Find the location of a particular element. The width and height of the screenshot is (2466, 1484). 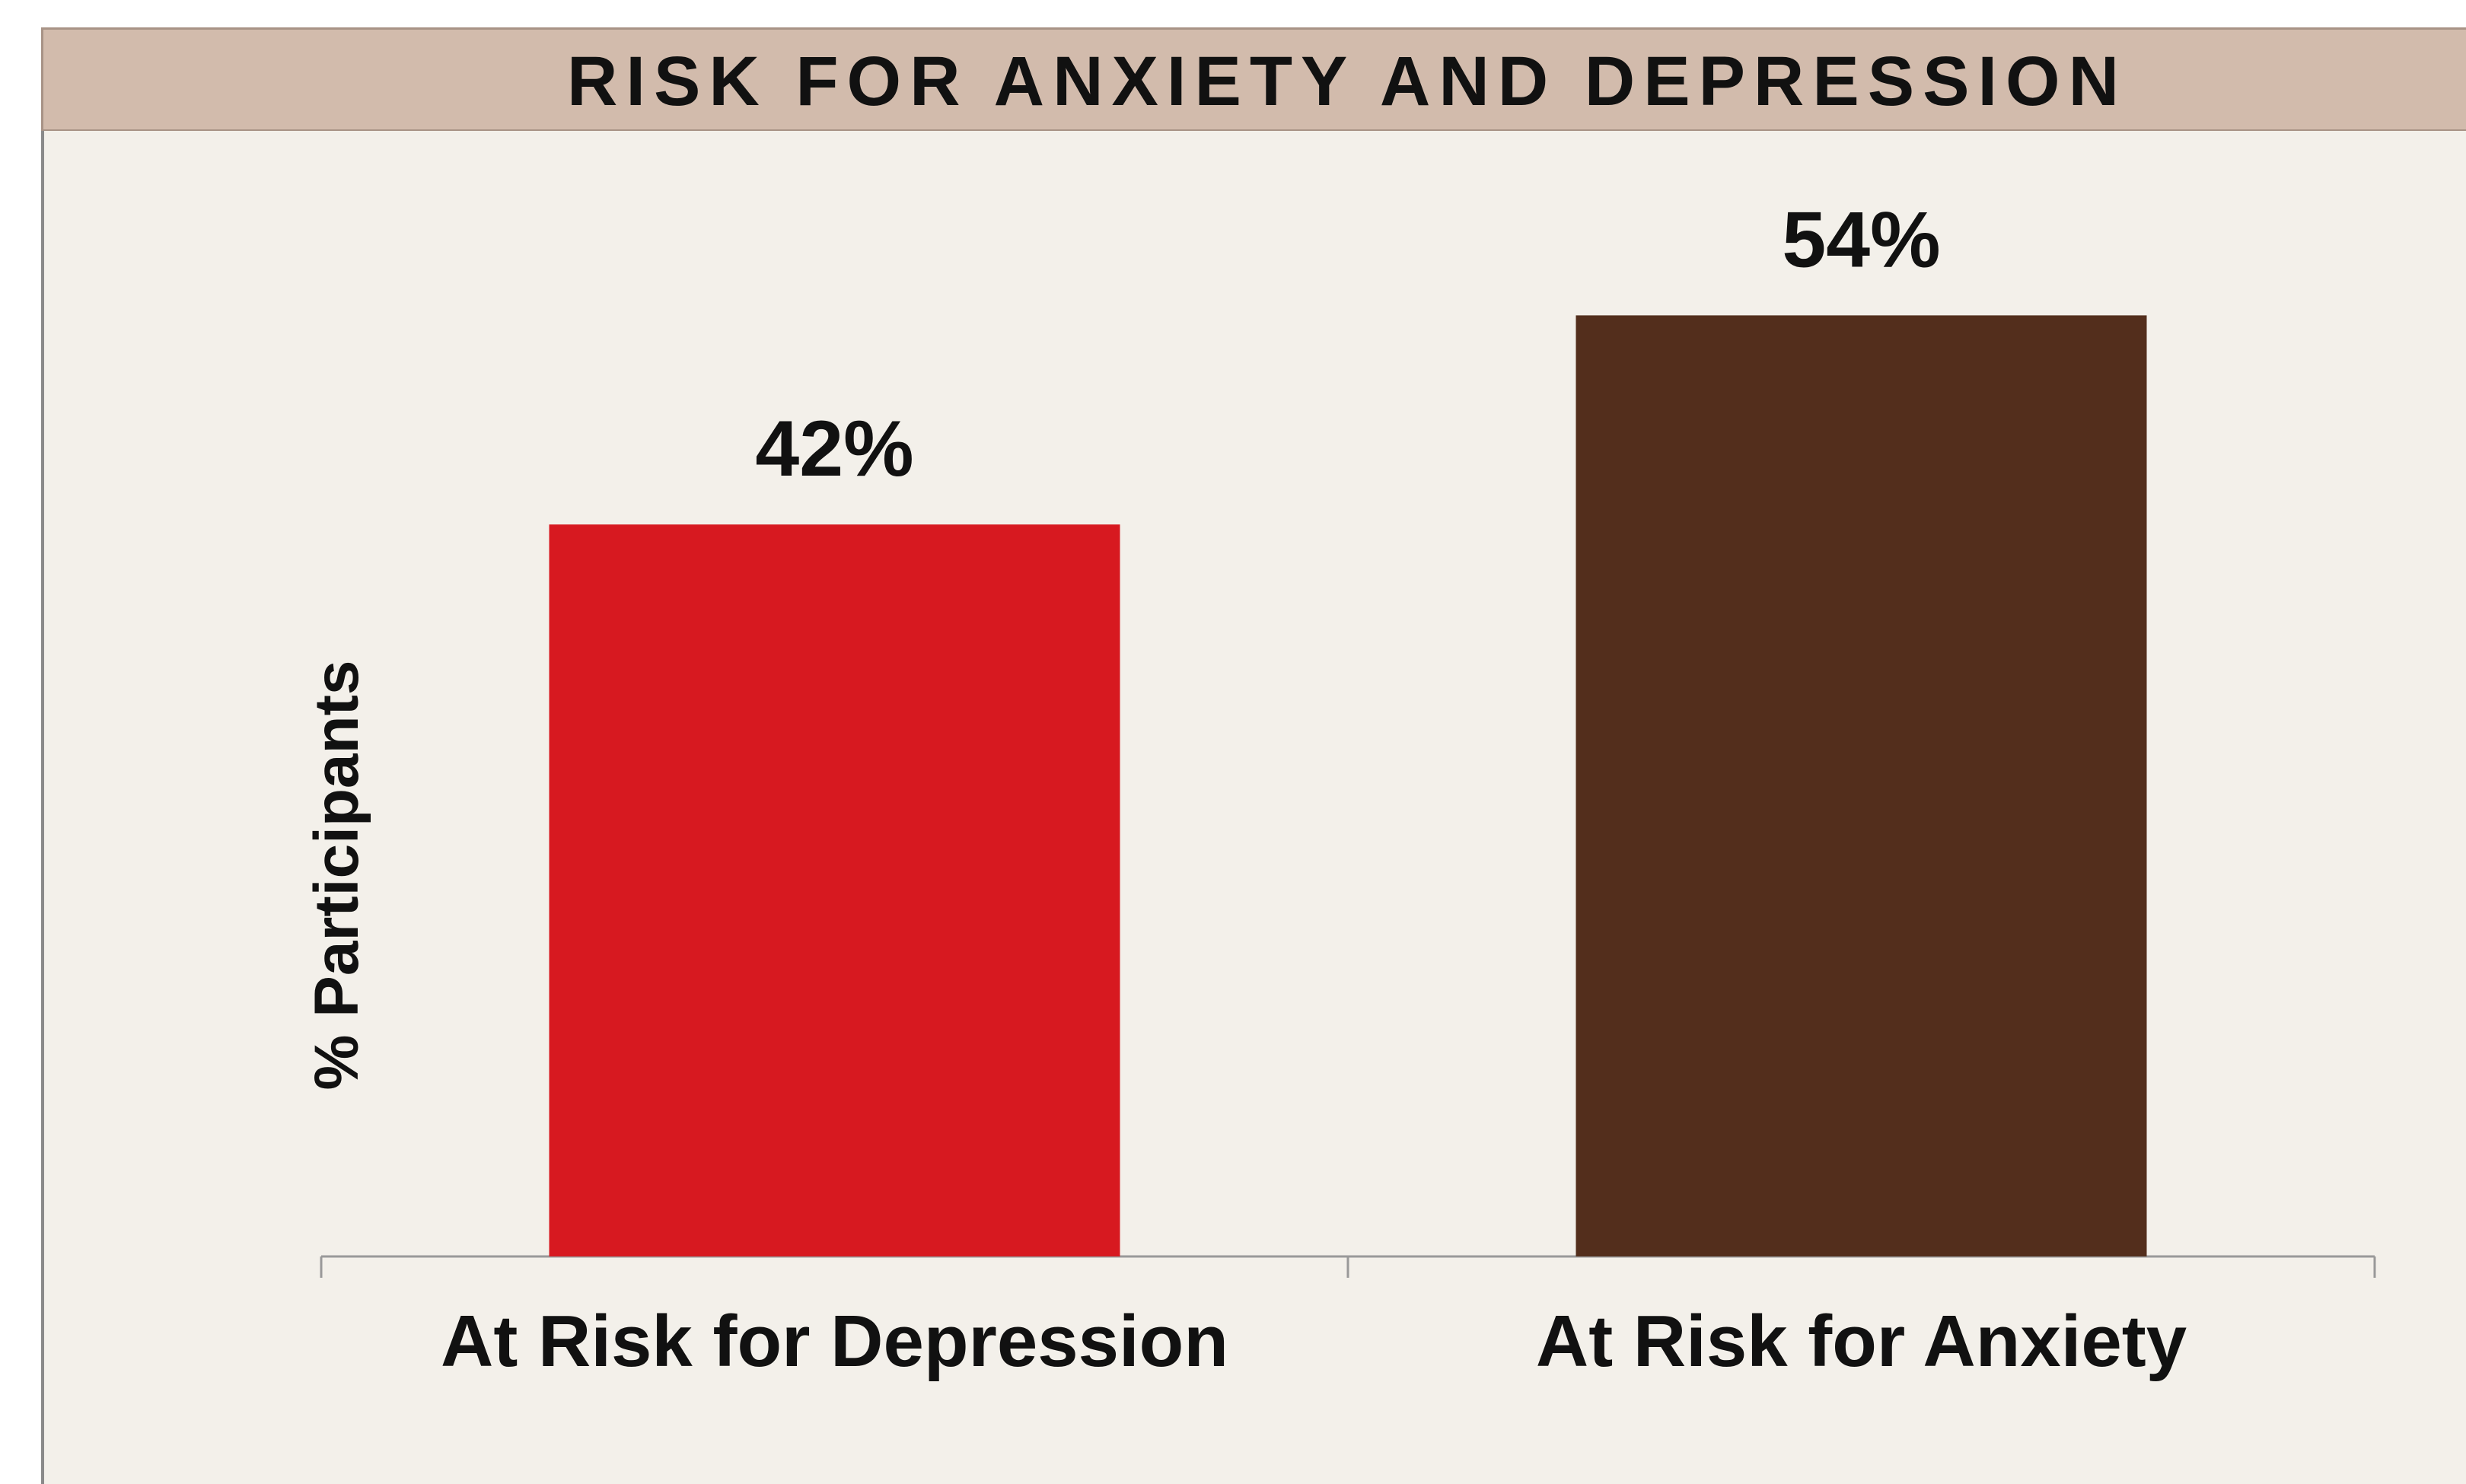

category-label-2: At Risk for Anxiety is located at coordinates (1861, 1341).